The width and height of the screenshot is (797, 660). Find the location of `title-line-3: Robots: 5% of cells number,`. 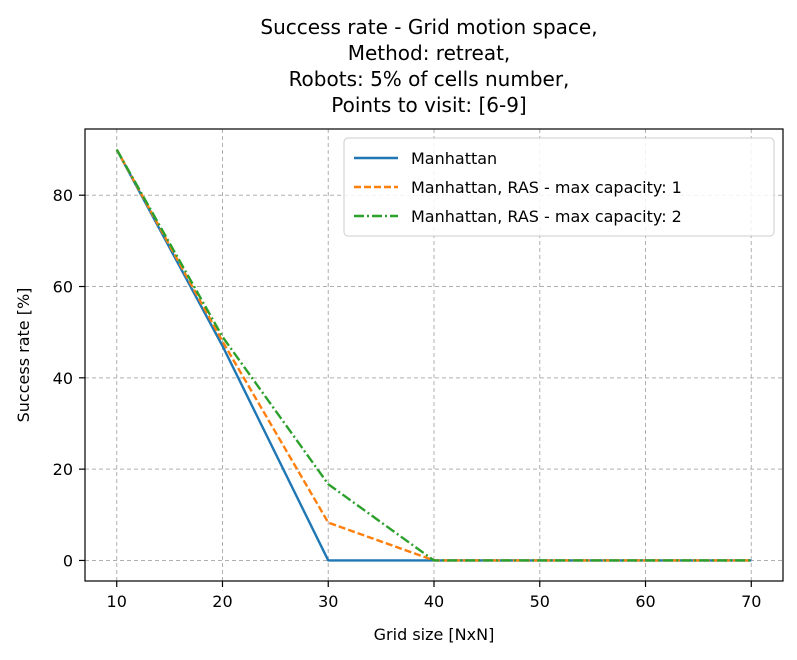

title-line-3: Robots: 5% of cells number, is located at coordinates (429, 79).